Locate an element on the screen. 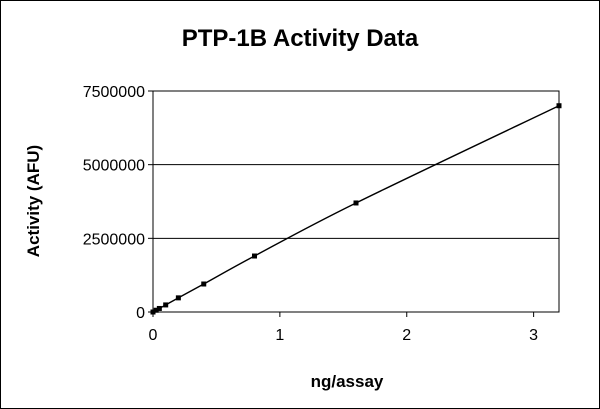 The image size is (600, 409). x-tick-label: 0 is located at coordinates (153, 335).